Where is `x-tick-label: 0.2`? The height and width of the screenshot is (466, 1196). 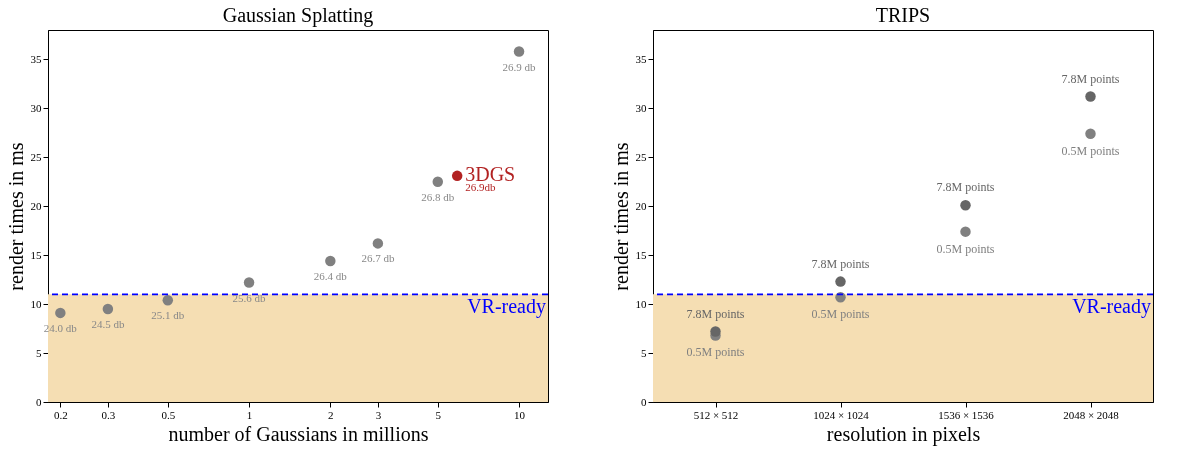 x-tick-label: 0.2 is located at coordinates (60, 414).